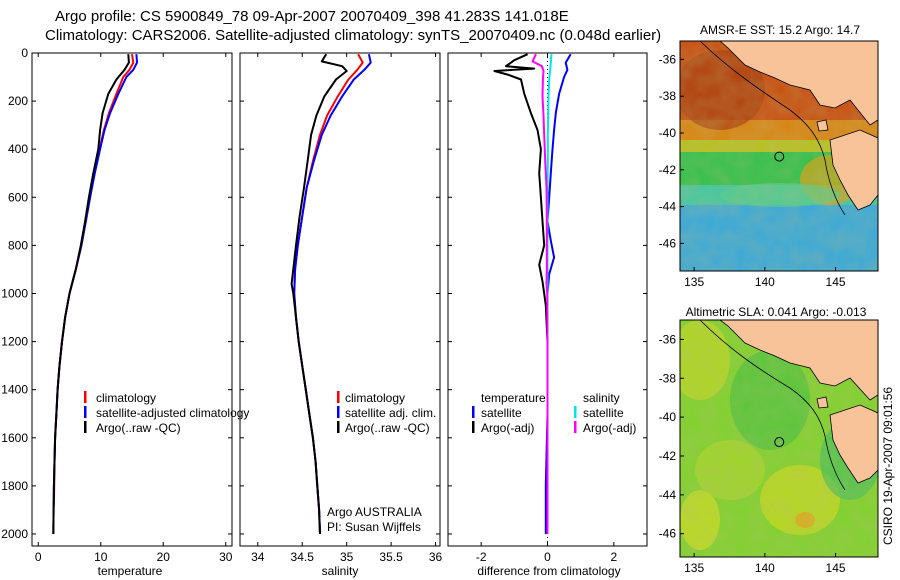 This screenshot has width=900, height=580. Describe the element at coordinates (436, 557) in the screenshot. I see `sal-xtick-label: 36` at that location.